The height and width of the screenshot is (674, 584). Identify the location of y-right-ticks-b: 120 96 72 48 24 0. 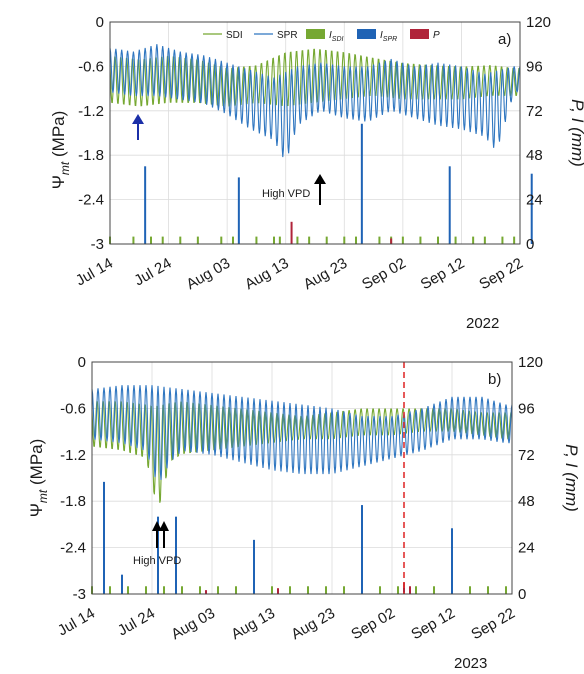
(530, 478).